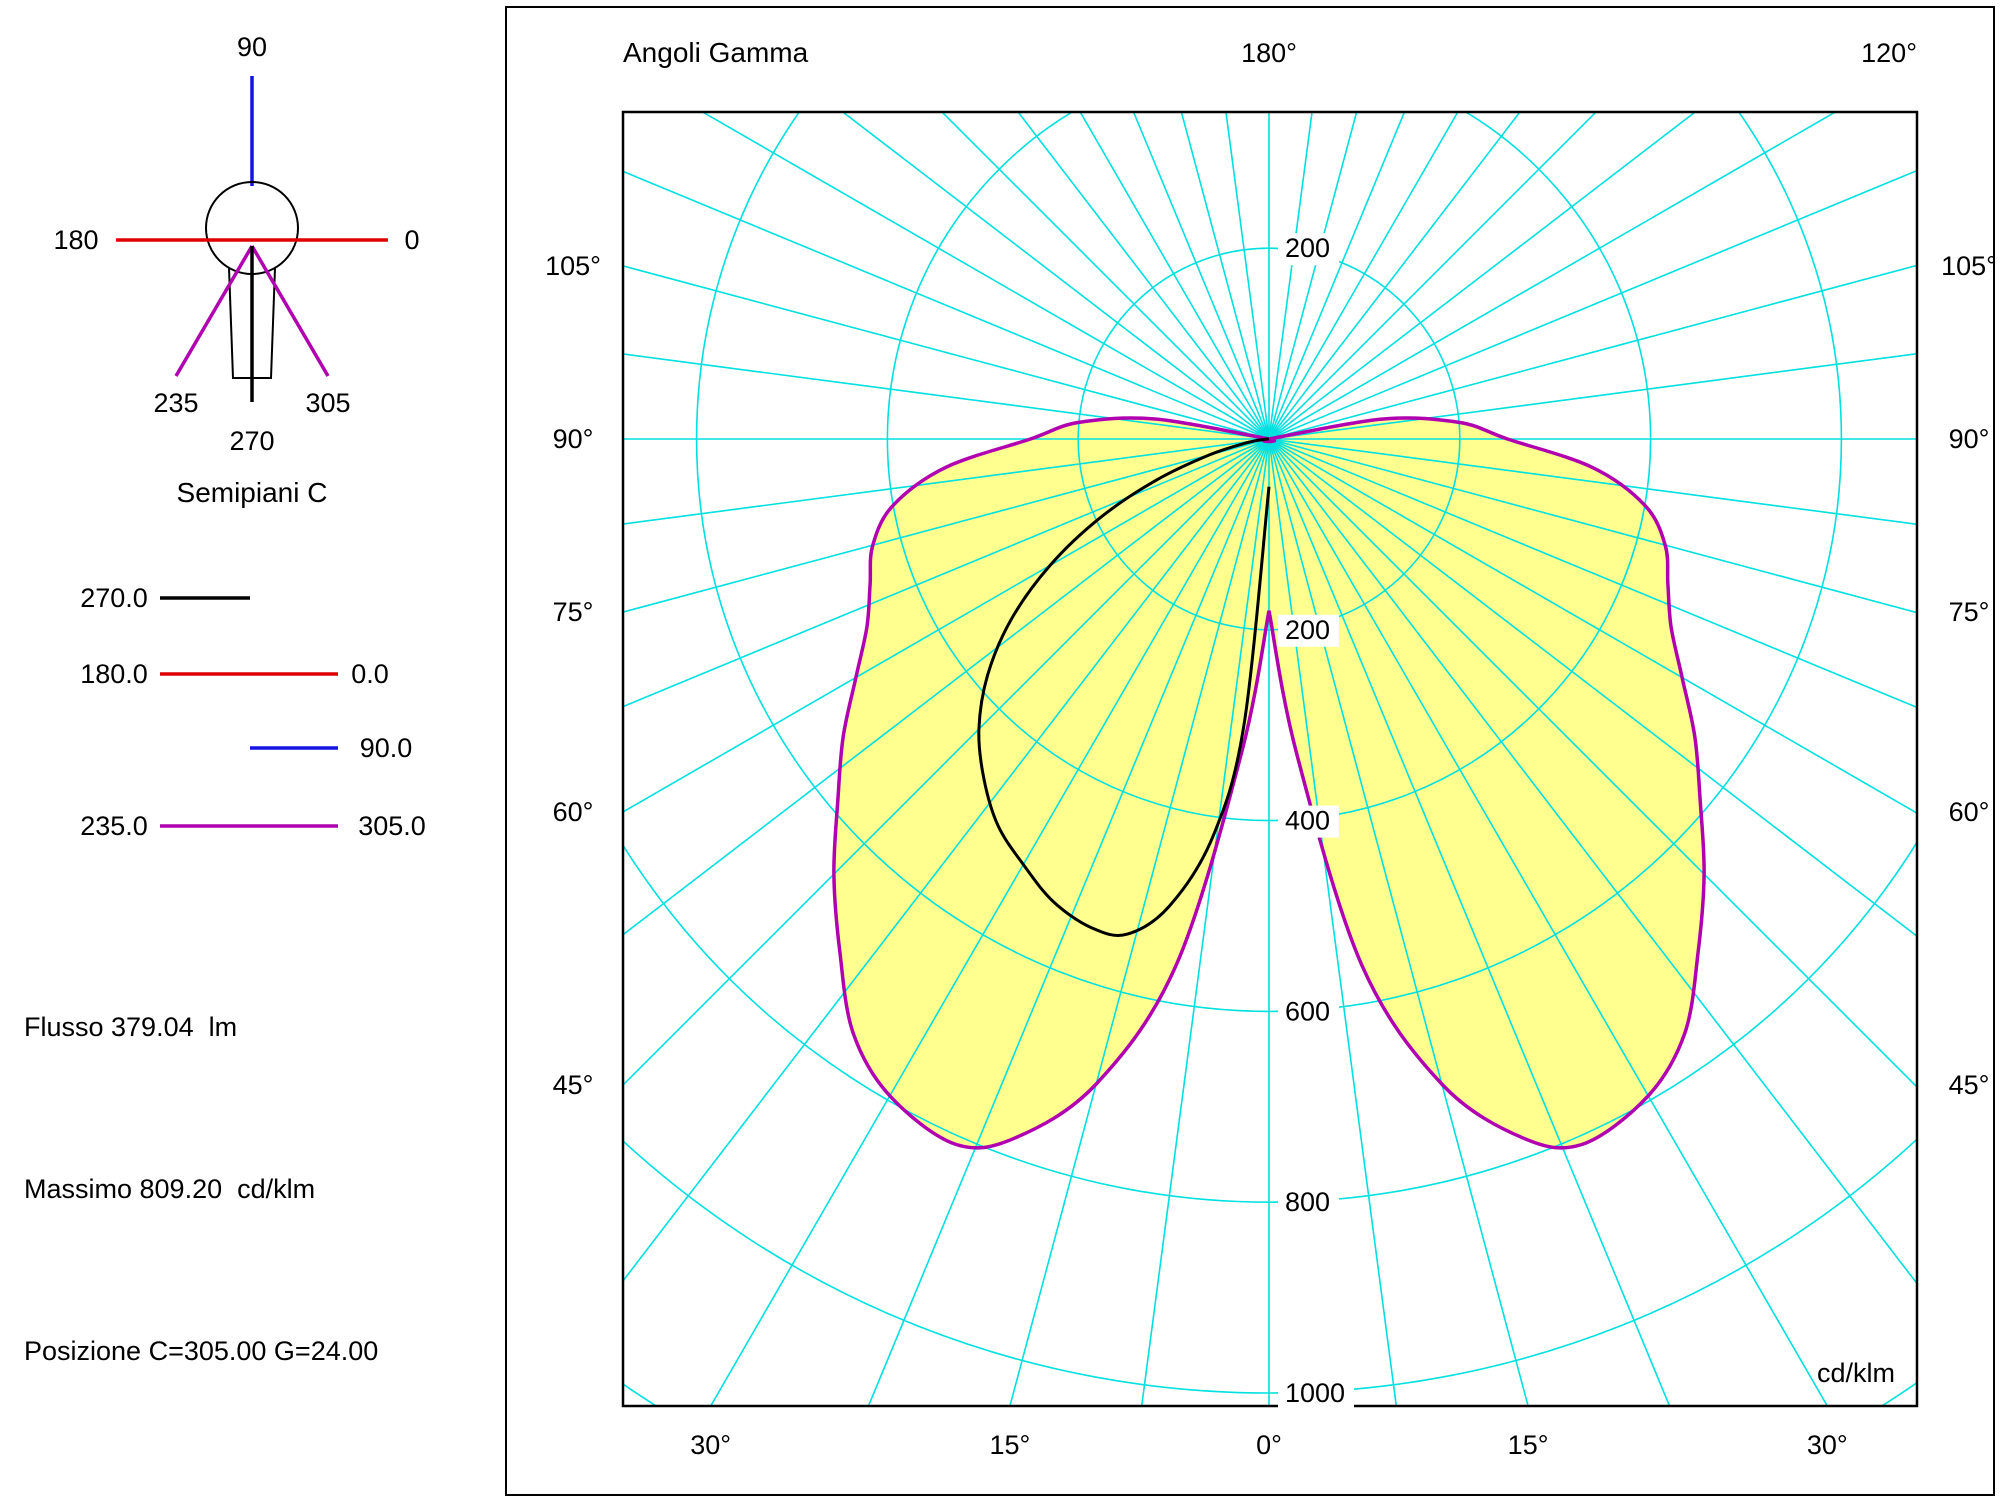 The width and height of the screenshot is (2000, 1500). I want to click on gamma-label-left: 60°, so click(573, 812).